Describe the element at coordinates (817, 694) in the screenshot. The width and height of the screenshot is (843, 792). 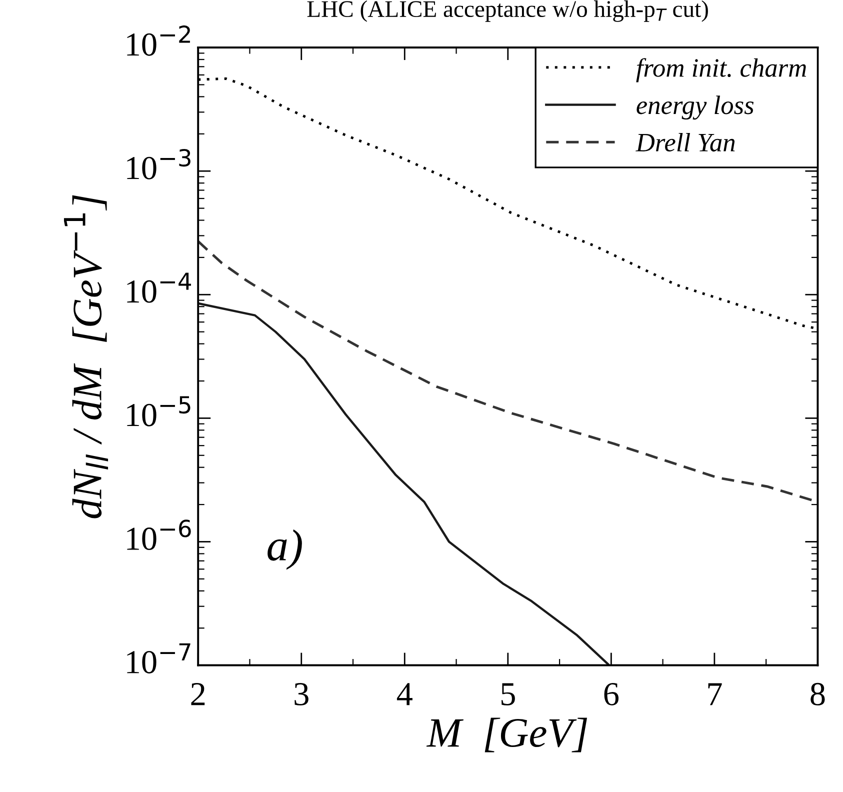
I see `x-tick-label: 8` at that location.